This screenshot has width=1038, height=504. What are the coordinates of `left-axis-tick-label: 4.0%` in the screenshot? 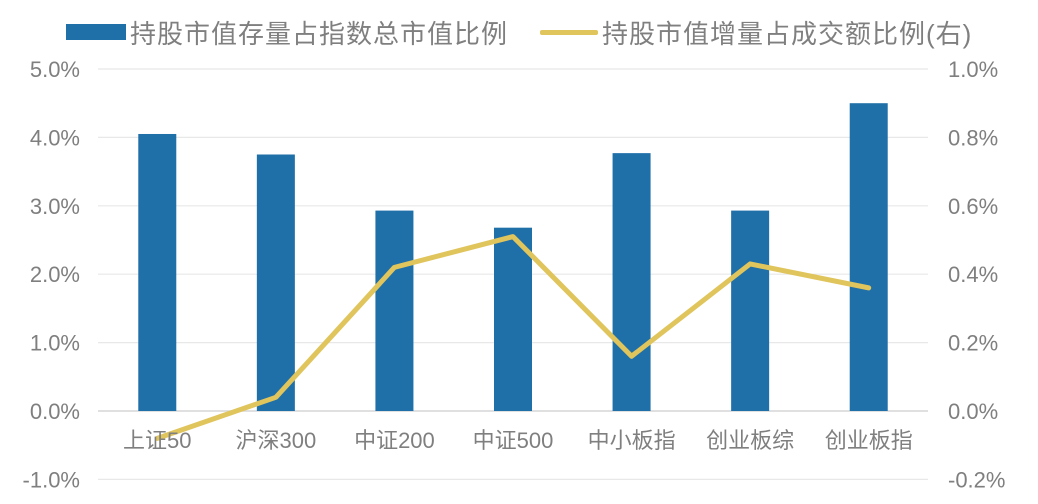 It's located at (55, 137).